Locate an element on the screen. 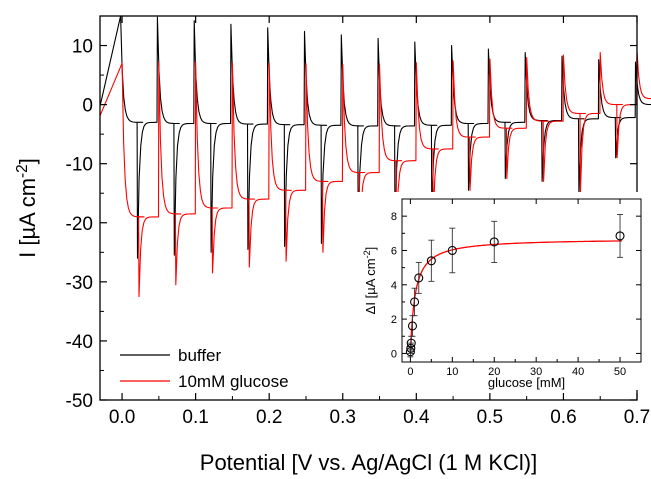 The width and height of the screenshot is (651, 479). x-tick-label: 0.5 is located at coordinates (490, 417).